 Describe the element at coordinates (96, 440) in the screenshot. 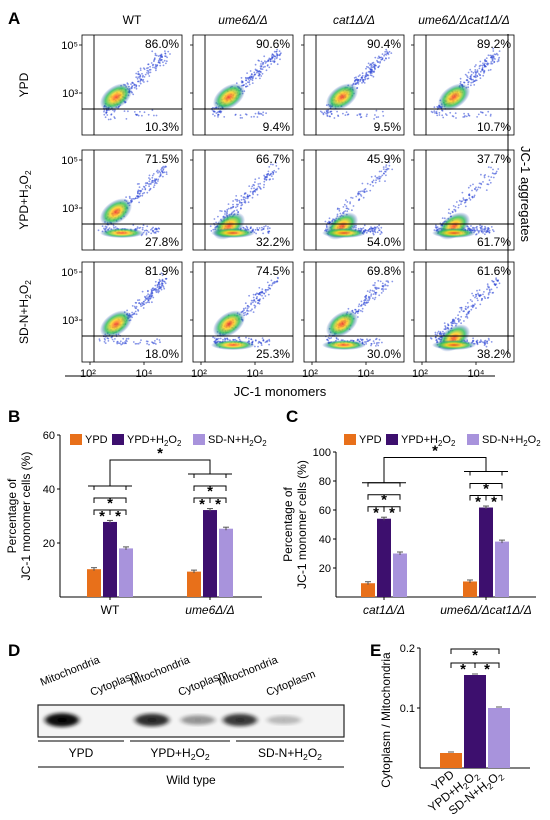

I see `legend-label: YPD` at that location.